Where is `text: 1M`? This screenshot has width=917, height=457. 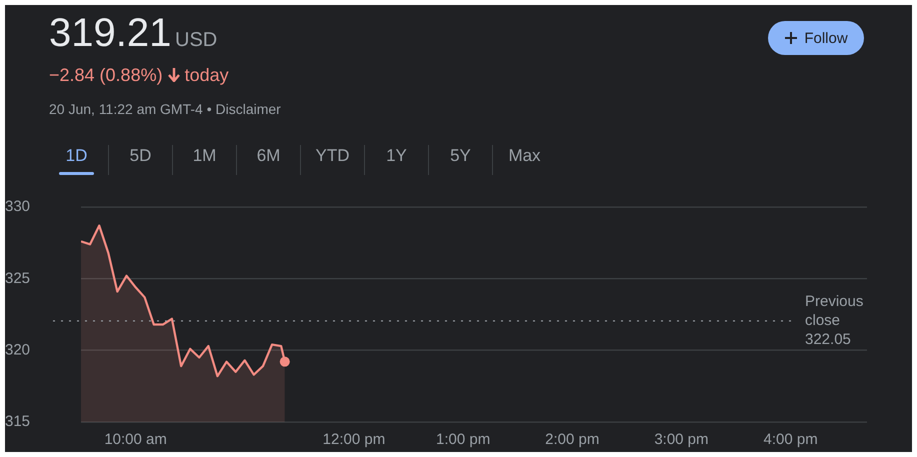
text: 1M is located at coordinates (204, 160).